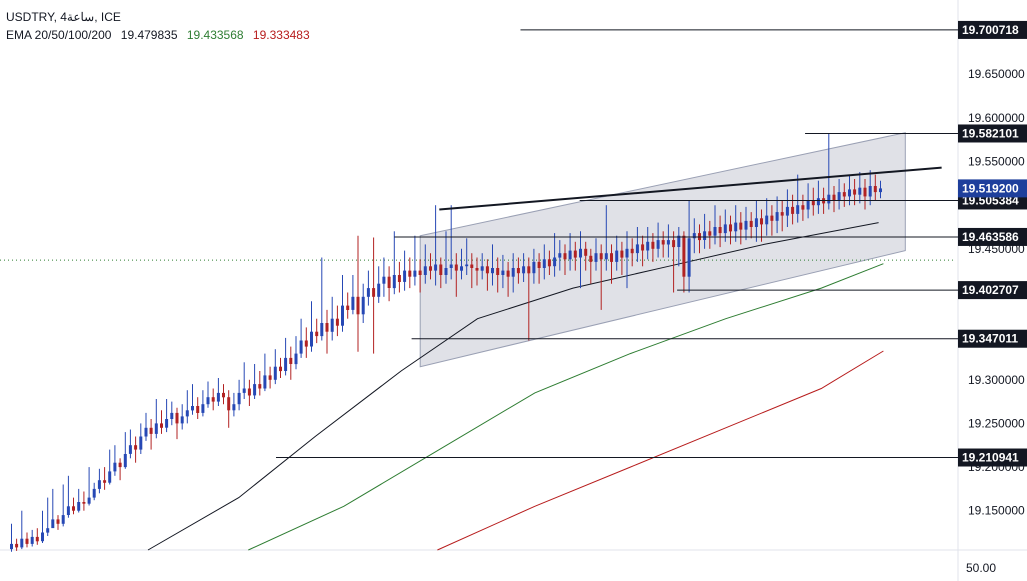  I want to click on level-label-5: 19.347011, so click(990, 339).